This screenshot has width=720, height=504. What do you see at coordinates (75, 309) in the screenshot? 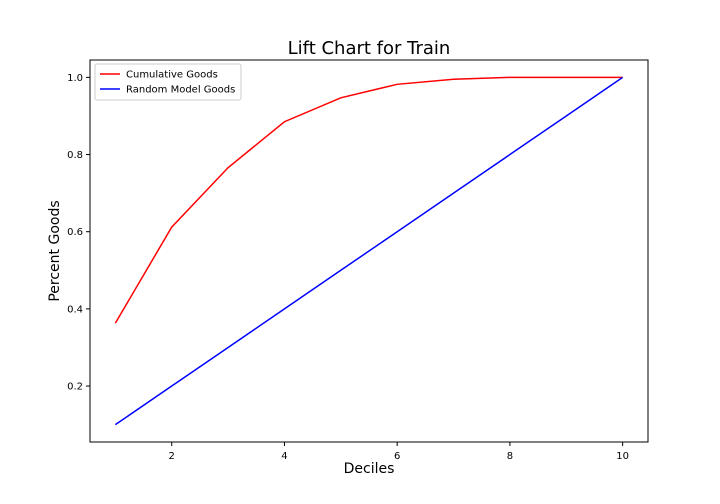
I see `y-tick-label: 0.4` at bounding box center [75, 309].